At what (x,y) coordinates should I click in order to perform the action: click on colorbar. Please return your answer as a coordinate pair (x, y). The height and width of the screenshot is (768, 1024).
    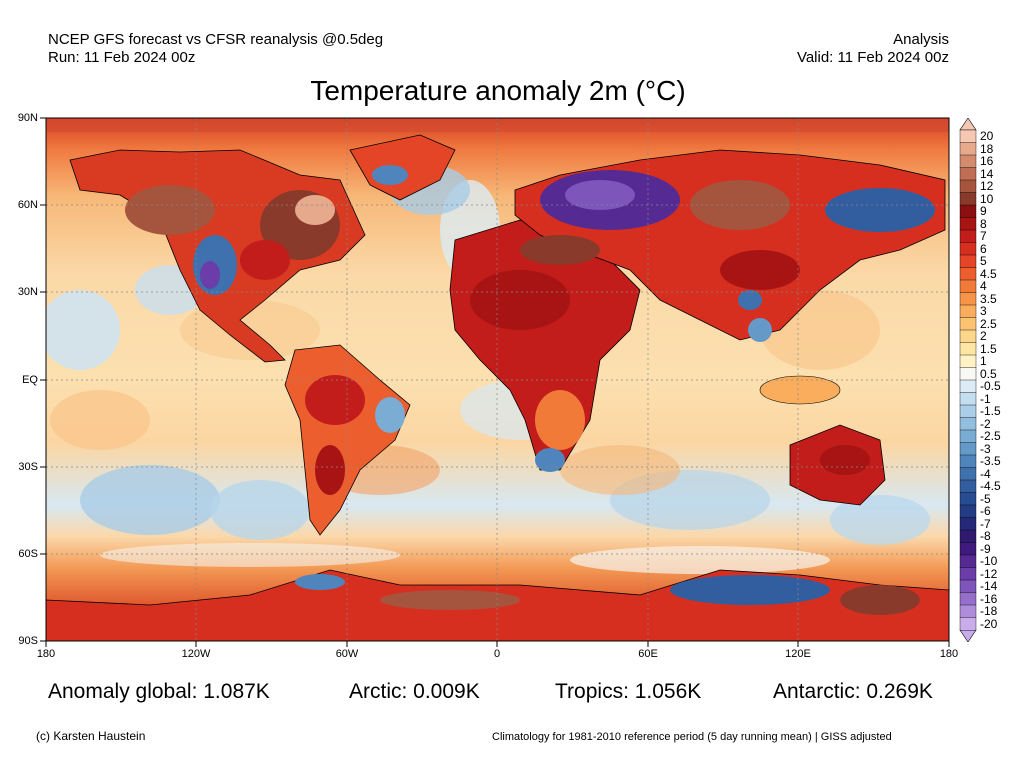
    Looking at the image, I should click on (968, 380).